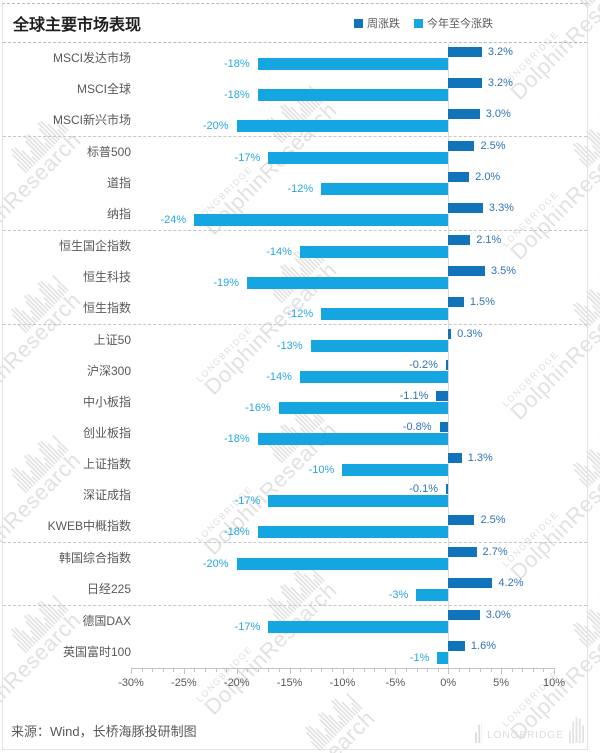 The width and height of the screenshot is (600, 753). I want to click on week-value-label: 3.3%, so click(501, 208).